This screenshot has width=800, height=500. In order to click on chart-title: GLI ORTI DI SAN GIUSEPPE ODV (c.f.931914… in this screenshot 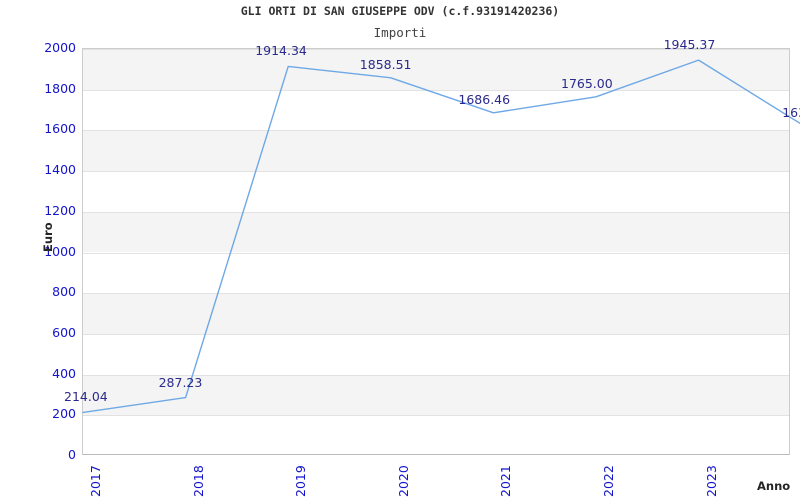, I will do `click(400, 11)`.